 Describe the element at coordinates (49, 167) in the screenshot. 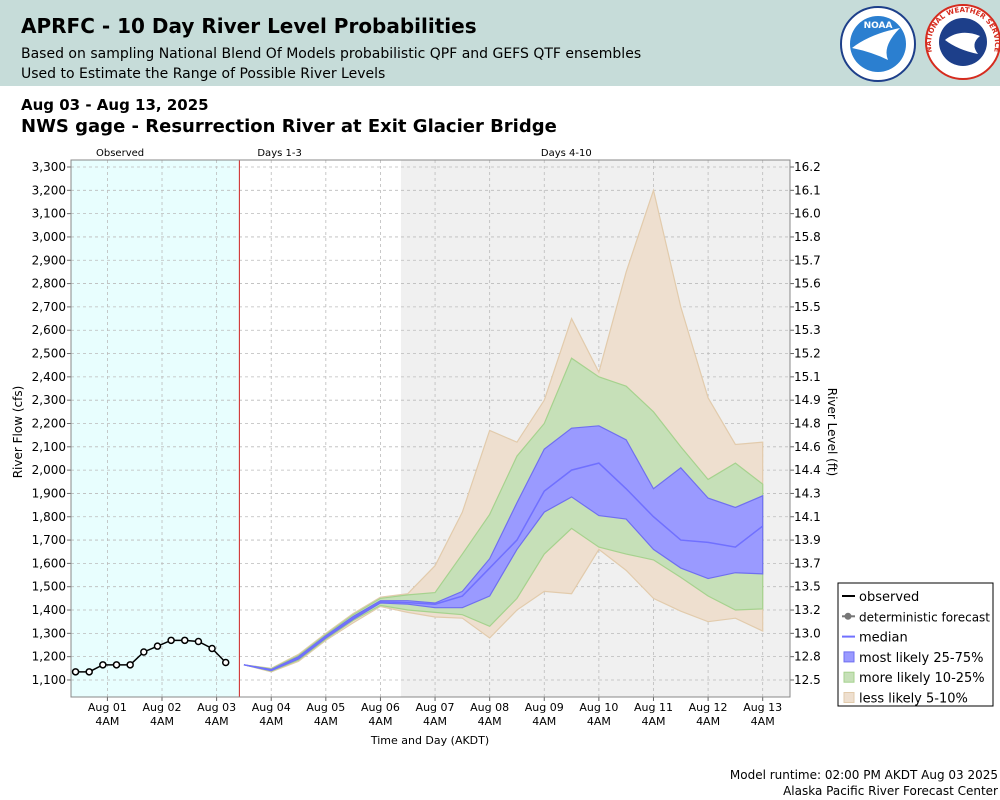

I see `y-tick-label: 3,300` at that location.